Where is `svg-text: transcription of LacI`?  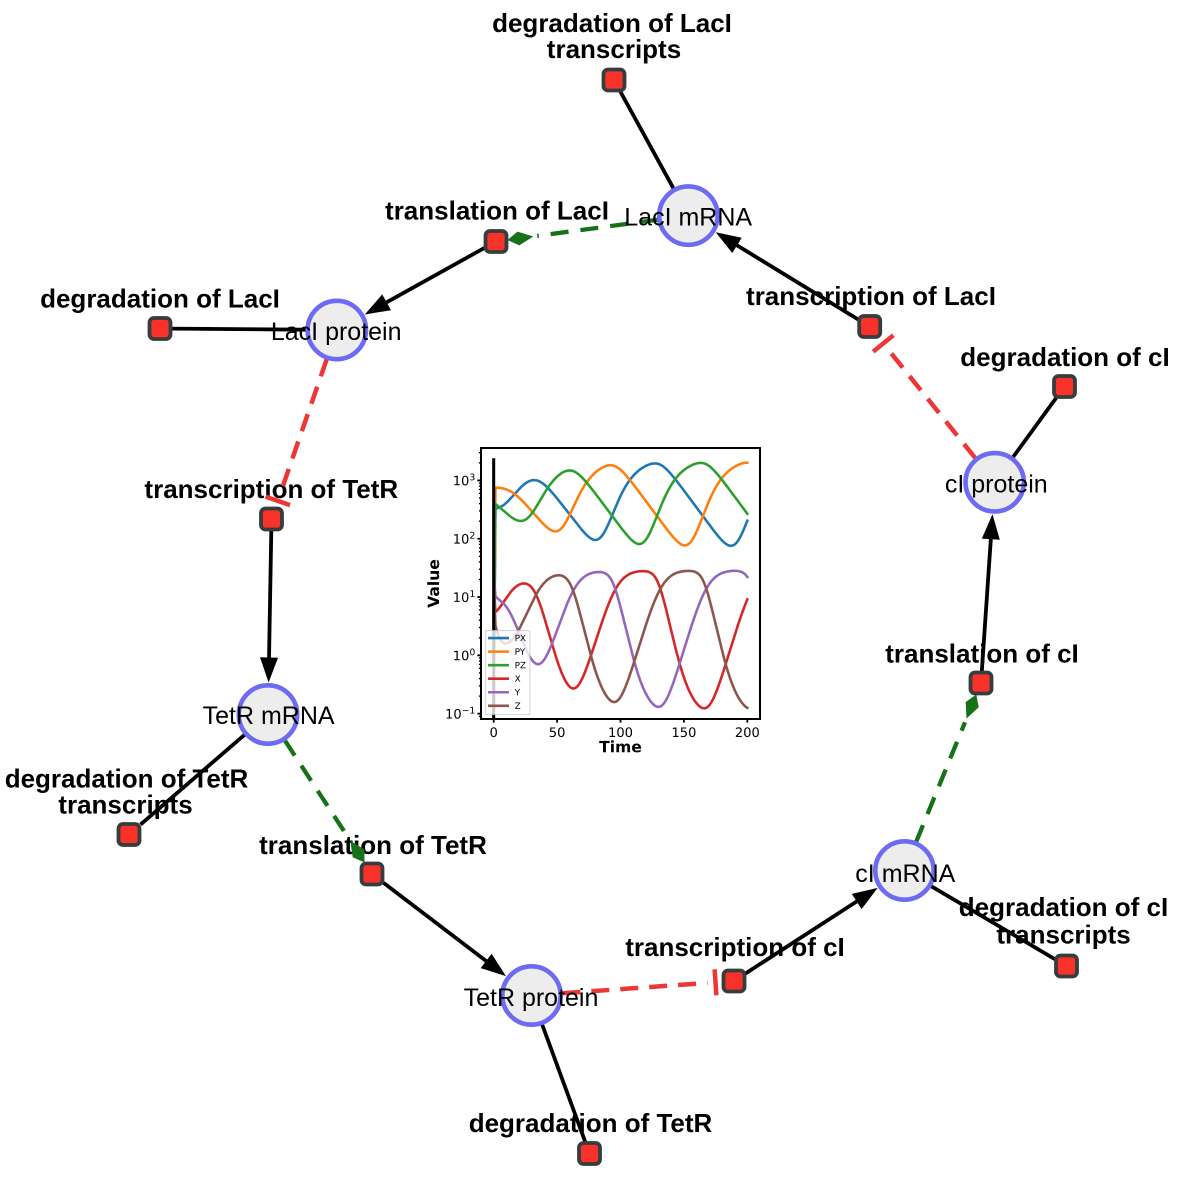
svg-text: transcription of LacI is located at coordinates (871, 296).